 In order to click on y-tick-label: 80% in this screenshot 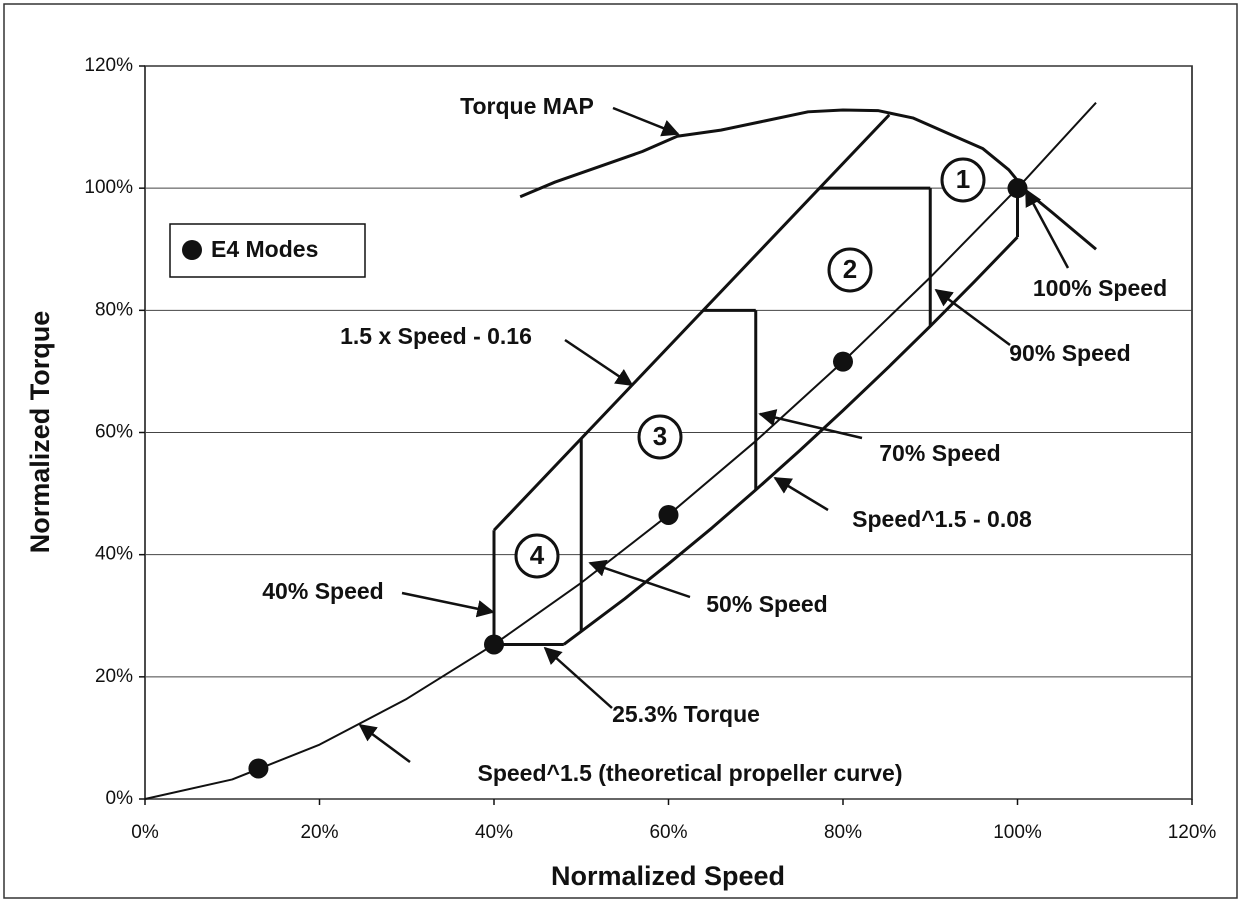, I will do `click(114, 309)`.